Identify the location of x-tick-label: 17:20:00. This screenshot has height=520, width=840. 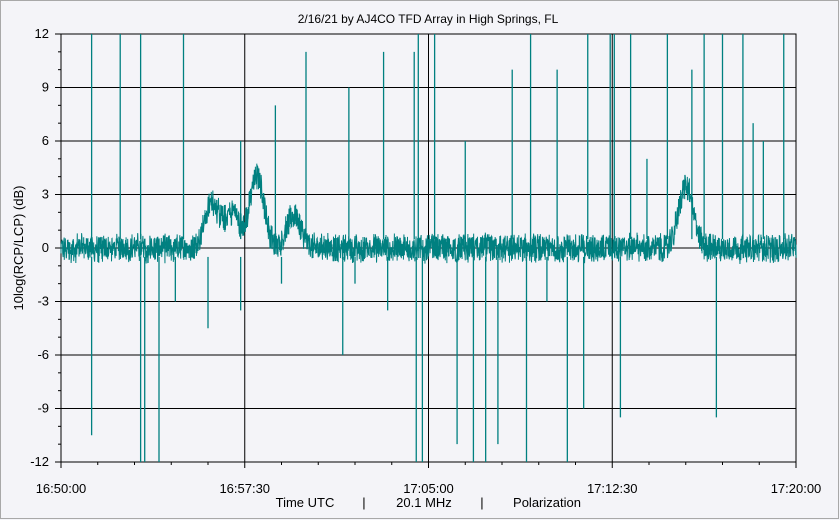
(796, 488).